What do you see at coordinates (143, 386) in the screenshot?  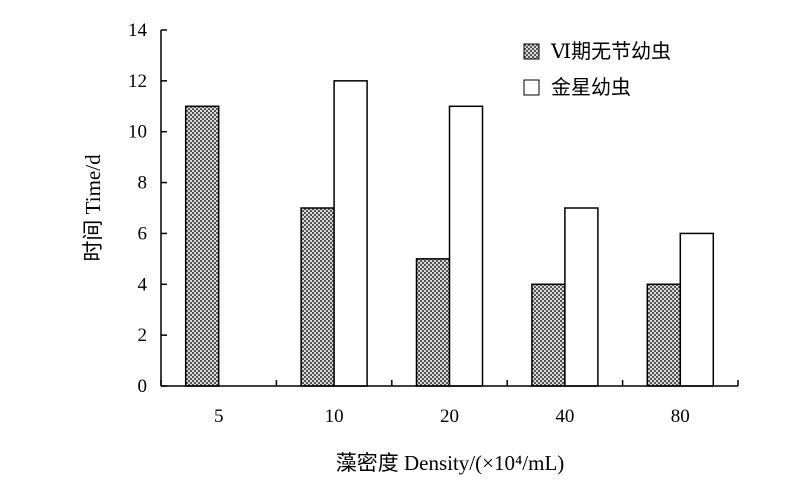 I see `y-tick-label: 0` at bounding box center [143, 386].